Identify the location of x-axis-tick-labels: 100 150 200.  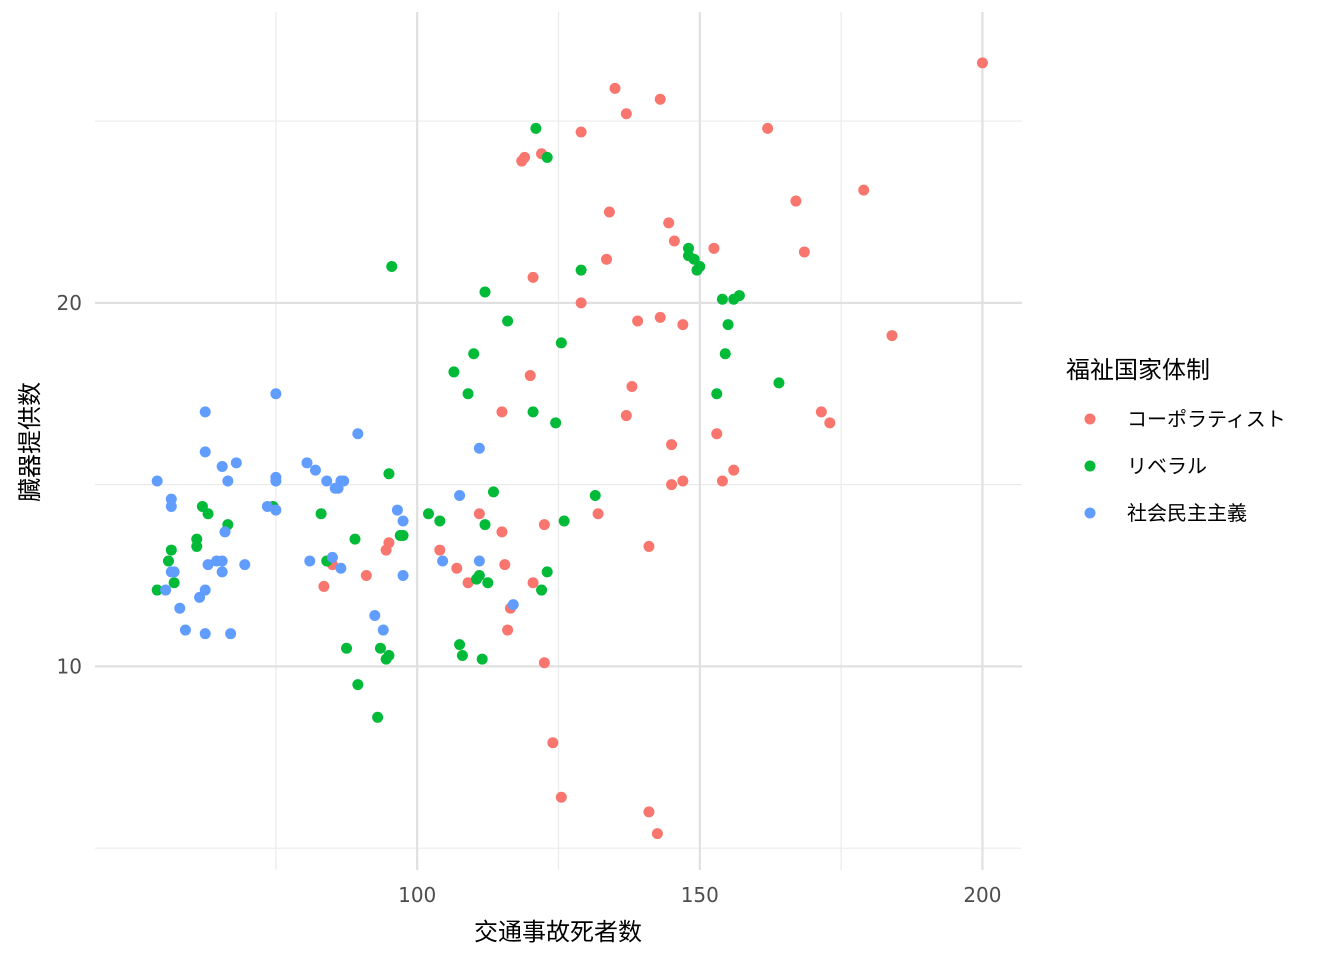
(699, 895).